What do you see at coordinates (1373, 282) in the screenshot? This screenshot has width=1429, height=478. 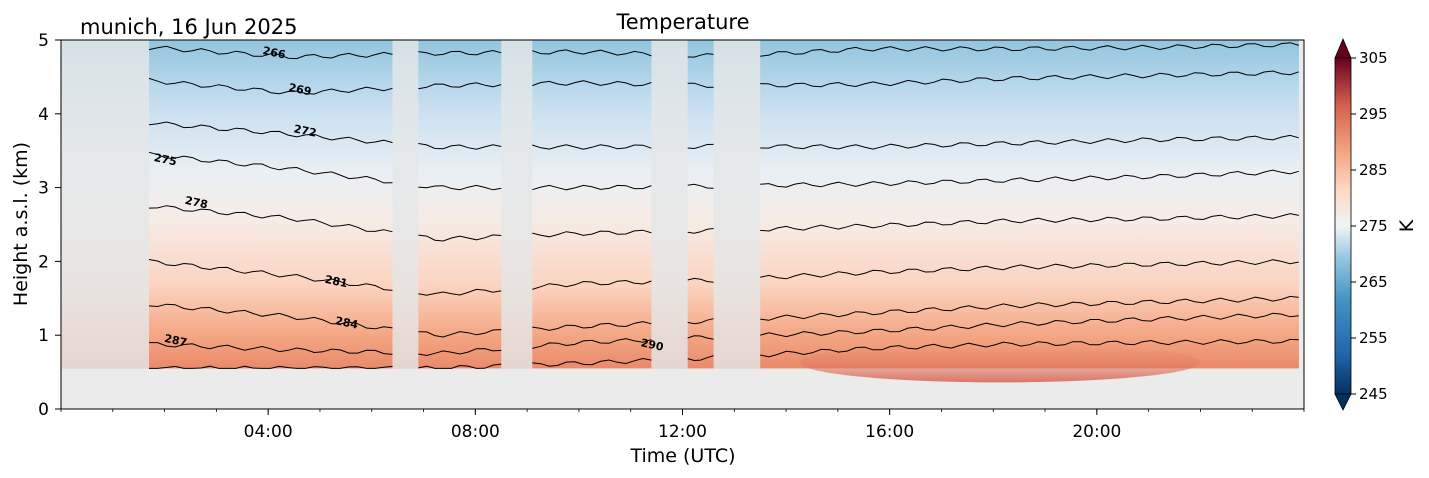 I see `colorbar-tick-label: 265` at bounding box center [1373, 282].